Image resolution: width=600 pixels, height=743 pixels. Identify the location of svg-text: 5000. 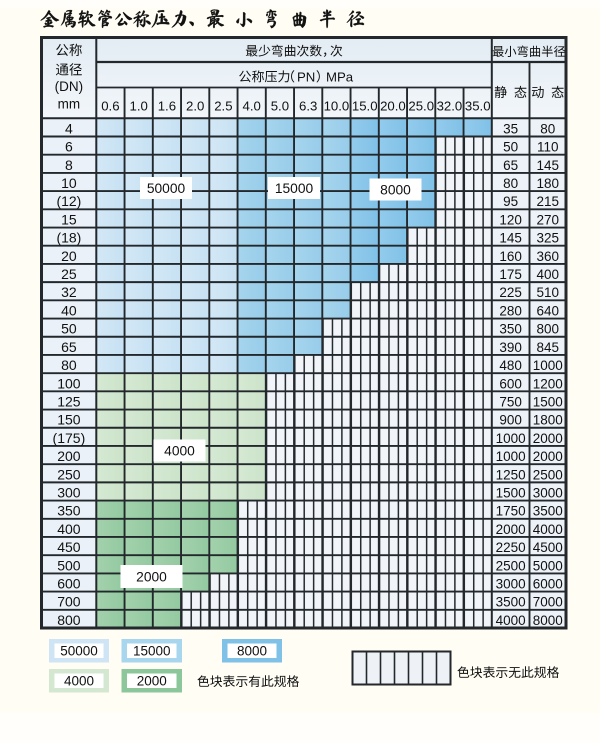
(548, 565).